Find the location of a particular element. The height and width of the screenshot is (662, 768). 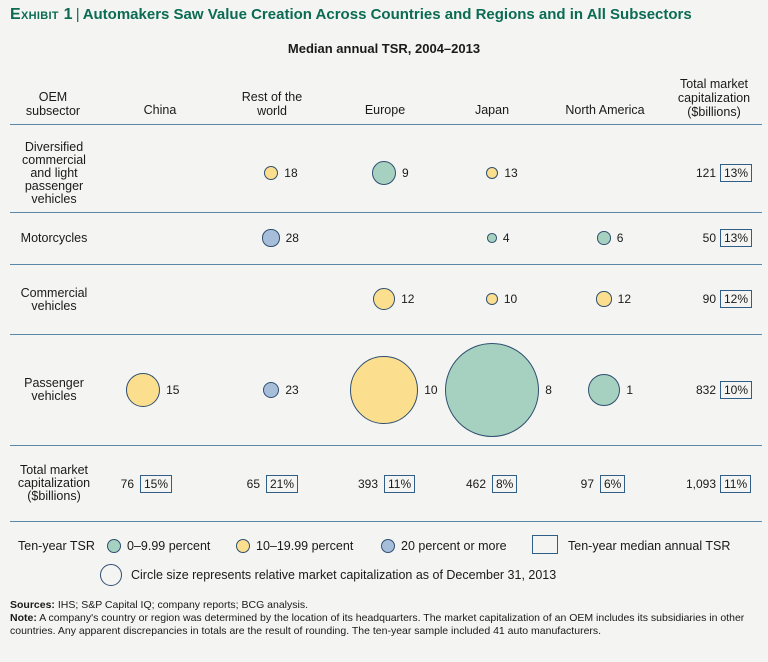

bubble-motorcycles-japan is located at coordinates (492, 238).